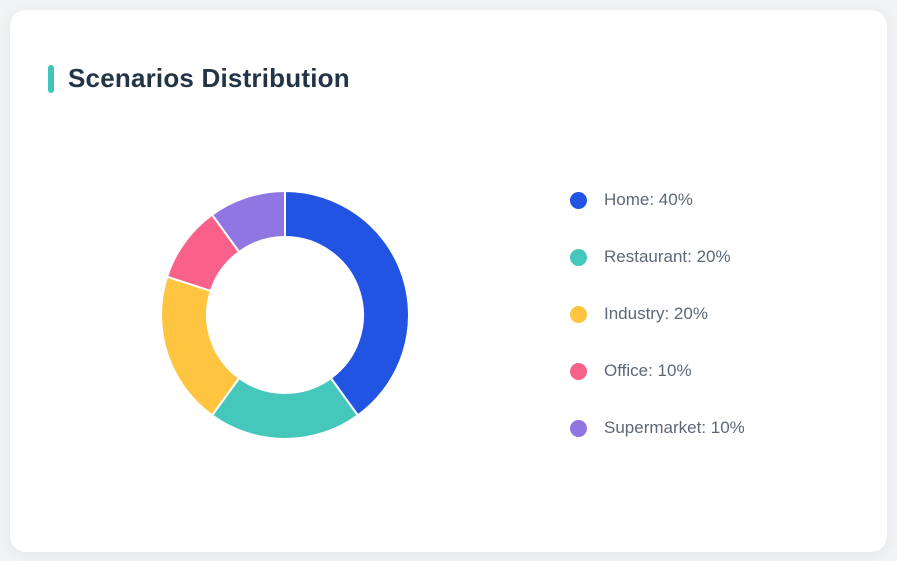 The height and width of the screenshot is (561, 897). What do you see at coordinates (578, 257) in the screenshot?
I see `legend-dot-restaurant` at bounding box center [578, 257].